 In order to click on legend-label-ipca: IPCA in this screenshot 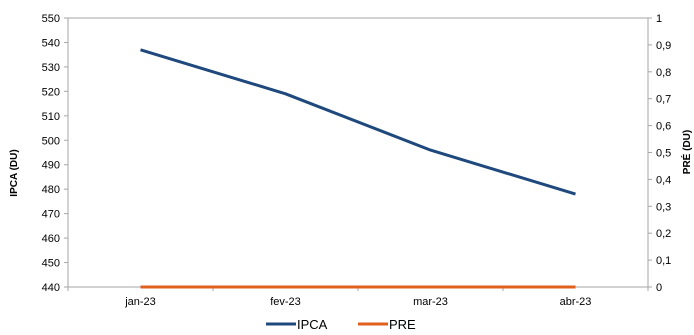, I will do `click(312, 324)`.